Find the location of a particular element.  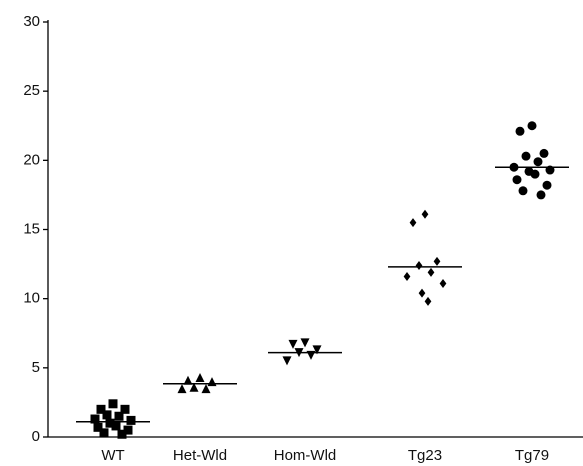

y-tick-label: 5 is located at coordinates (36, 367).